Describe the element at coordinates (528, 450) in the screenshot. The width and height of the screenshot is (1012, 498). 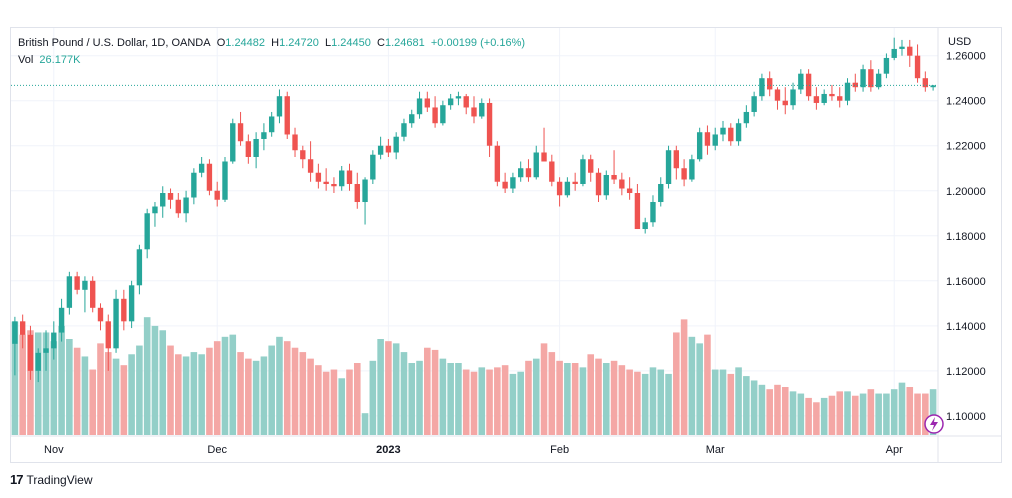
I see `time-axis: NovDec2023FebMarAprMay` at that location.